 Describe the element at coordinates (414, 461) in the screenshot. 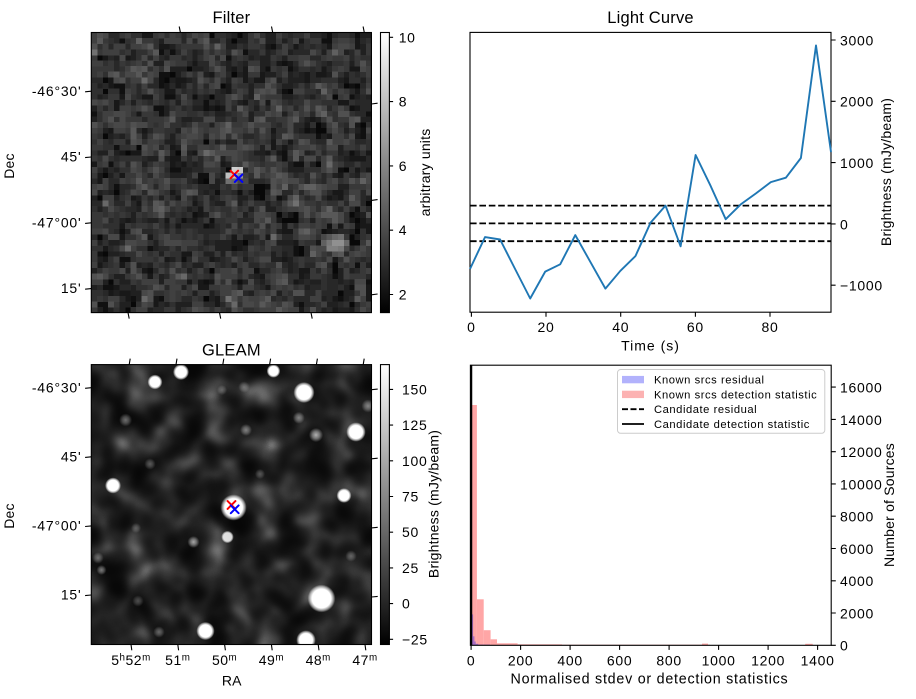

I see `svg-text: 100` at that location.